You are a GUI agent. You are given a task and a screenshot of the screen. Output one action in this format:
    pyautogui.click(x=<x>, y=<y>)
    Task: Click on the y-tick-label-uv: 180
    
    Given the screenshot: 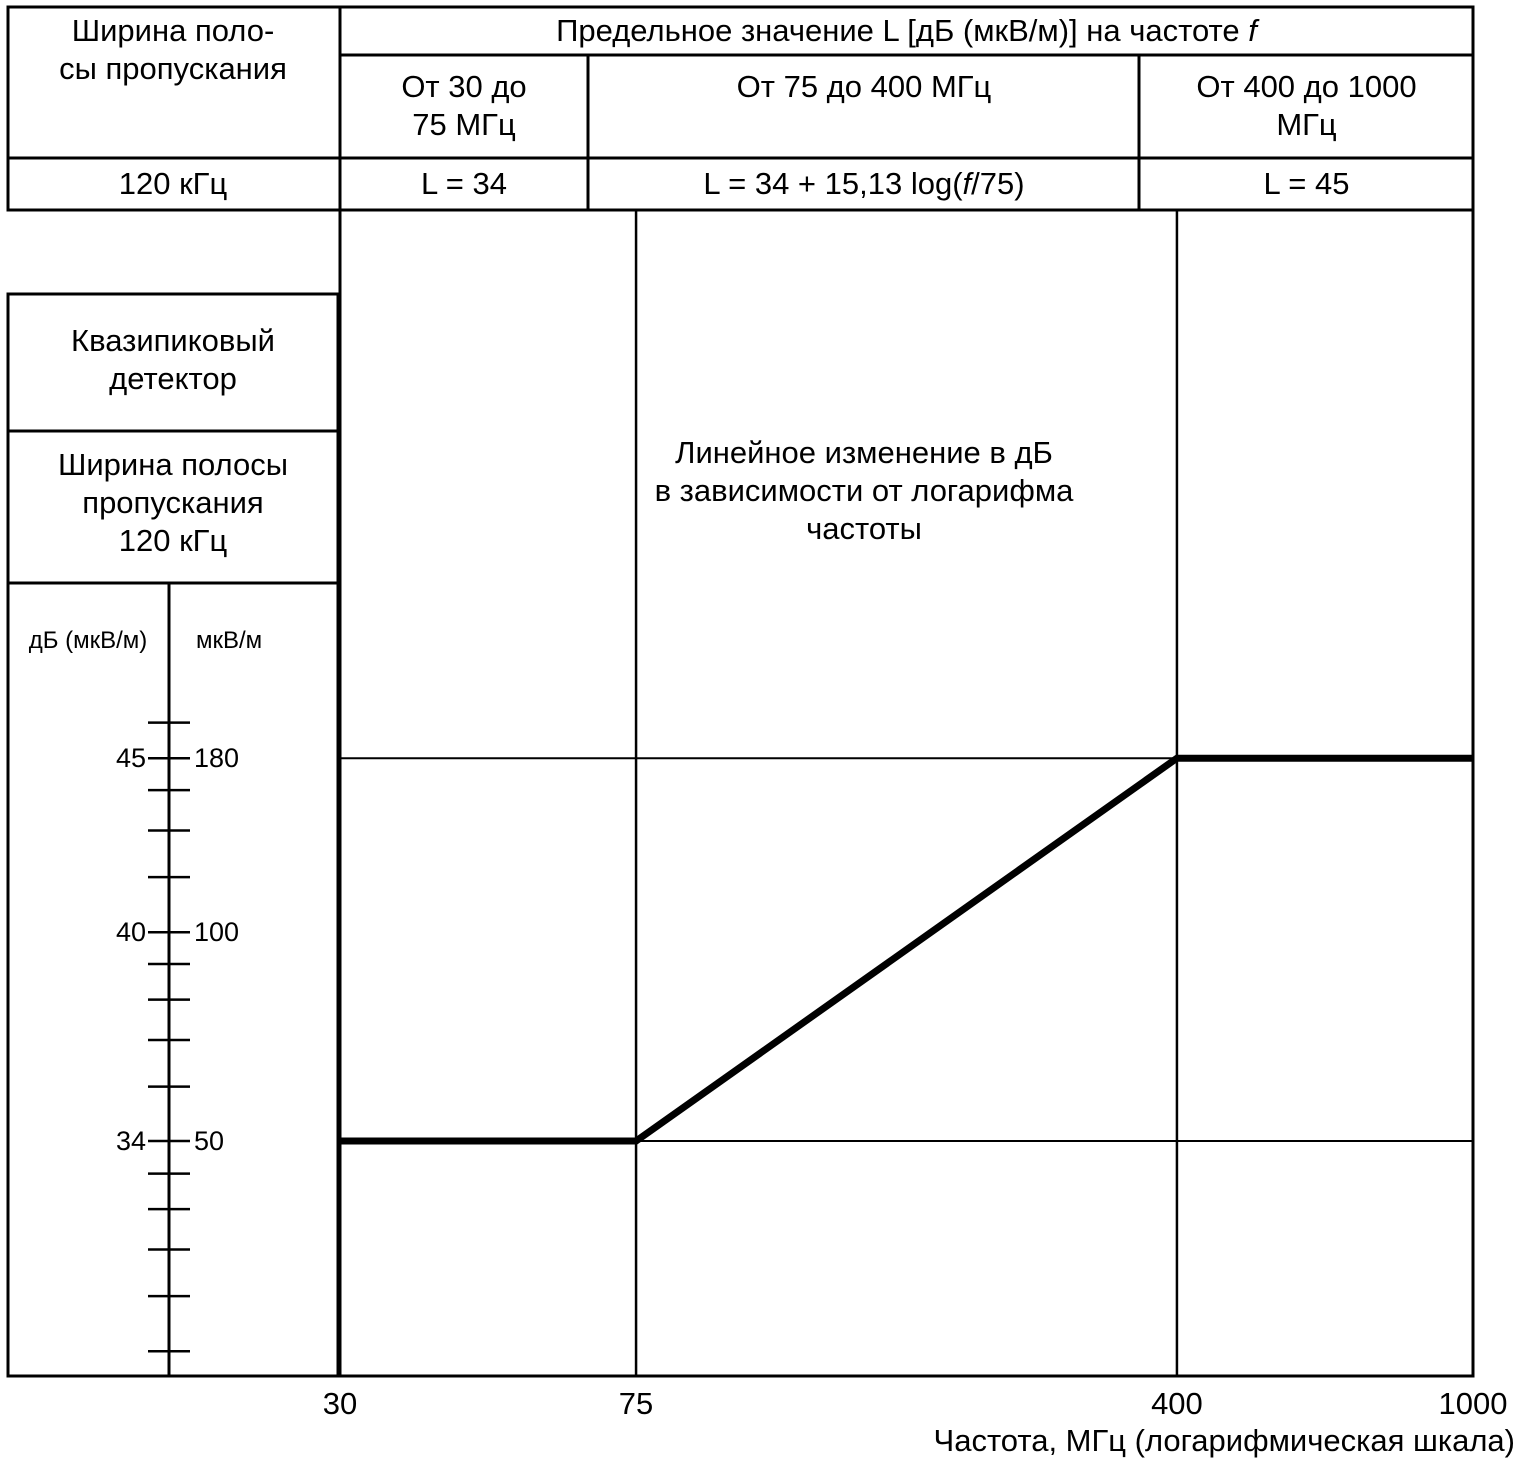 What is the action you would take?
    pyautogui.click(x=217, y=758)
    